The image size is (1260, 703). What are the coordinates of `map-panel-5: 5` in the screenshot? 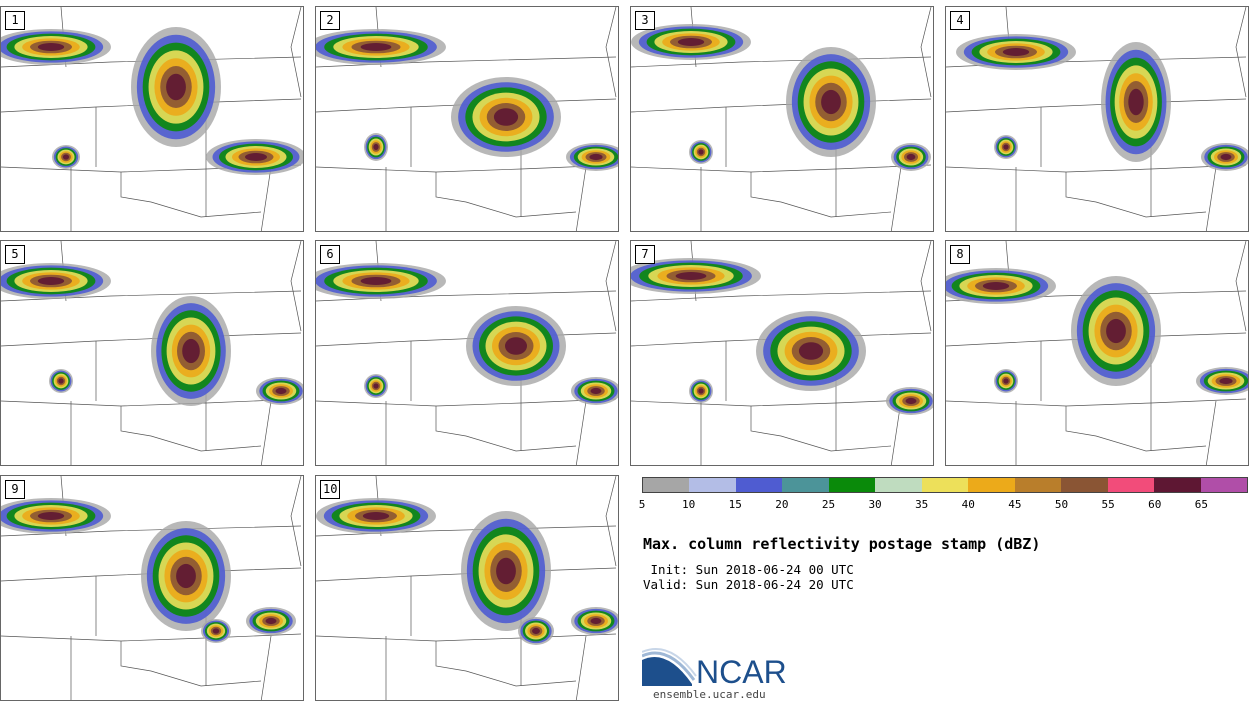 It's located at (152, 353).